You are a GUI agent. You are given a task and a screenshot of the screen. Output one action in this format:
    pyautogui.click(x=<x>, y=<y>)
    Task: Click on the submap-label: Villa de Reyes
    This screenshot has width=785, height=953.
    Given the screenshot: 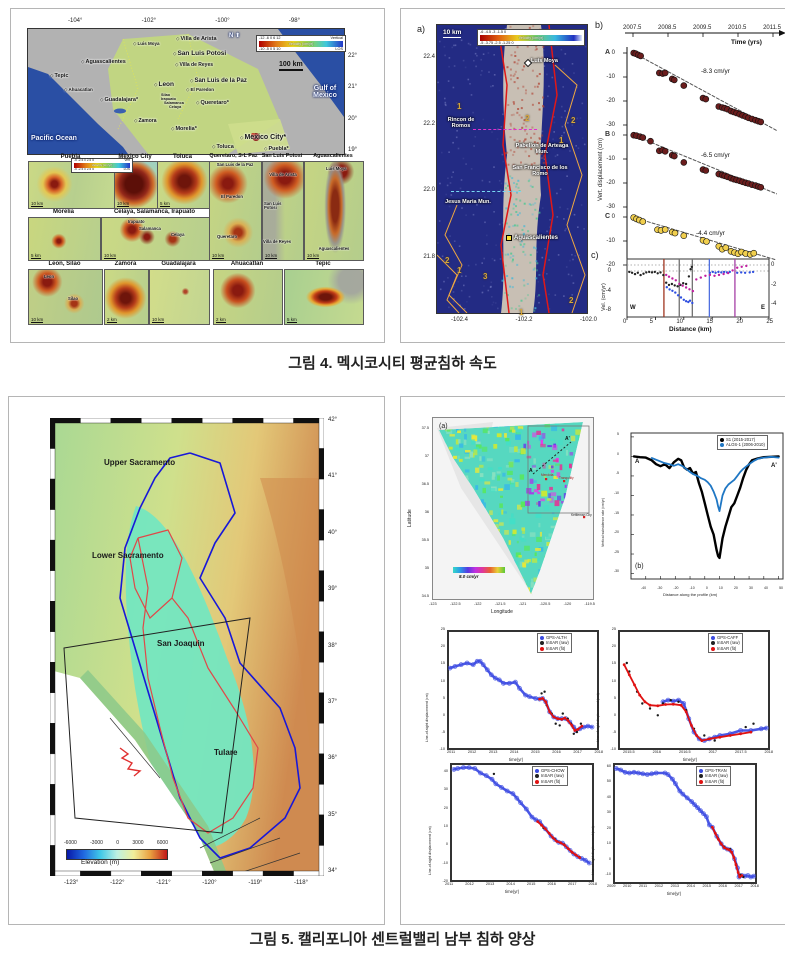 What is the action you would take?
    pyautogui.click(x=277, y=241)
    